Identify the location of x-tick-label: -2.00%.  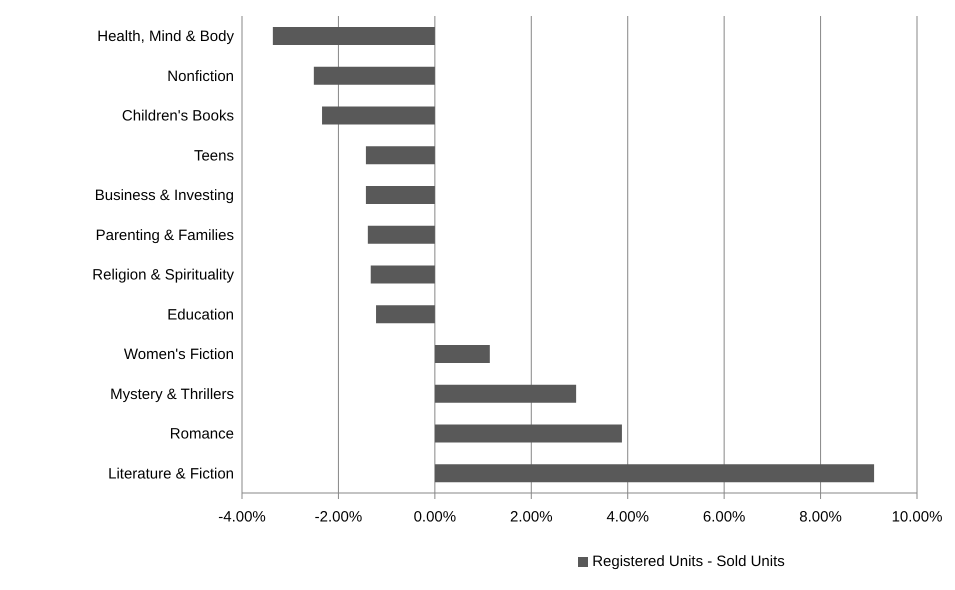
(338, 517).